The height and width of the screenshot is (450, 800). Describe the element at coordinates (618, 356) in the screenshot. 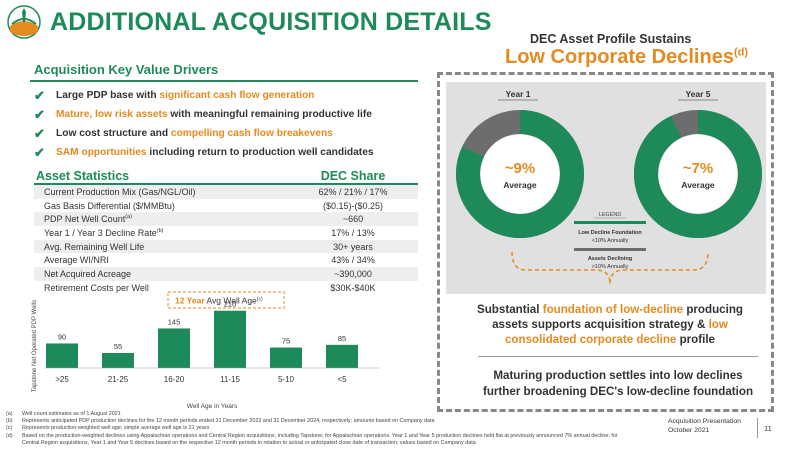

I see `summary-divider` at that location.